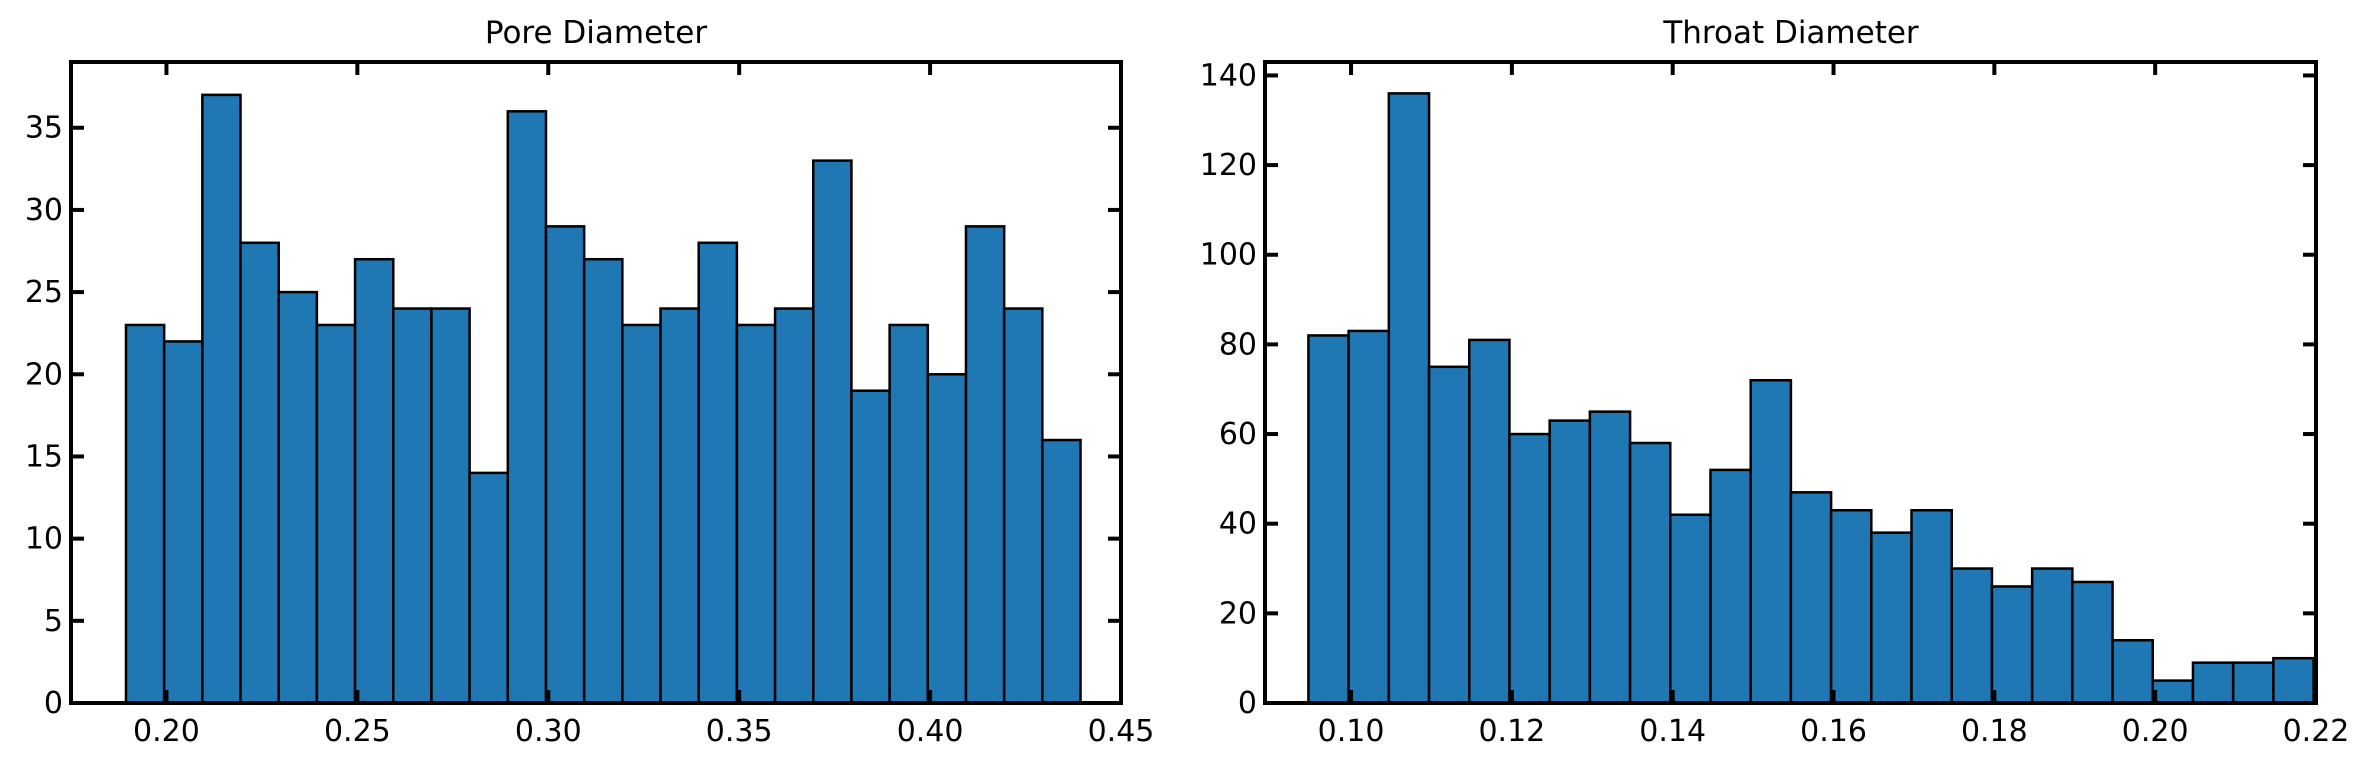 This screenshot has height=767, width=2367. Describe the element at coordinates (739, 731) in the screenshot. I see `x-tick-label: 0.35` at that location.